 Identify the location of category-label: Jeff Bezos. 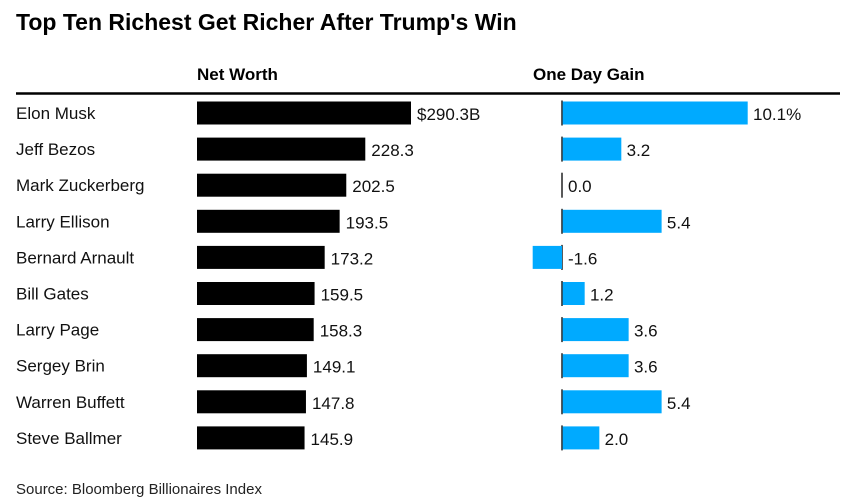
(55, 149).